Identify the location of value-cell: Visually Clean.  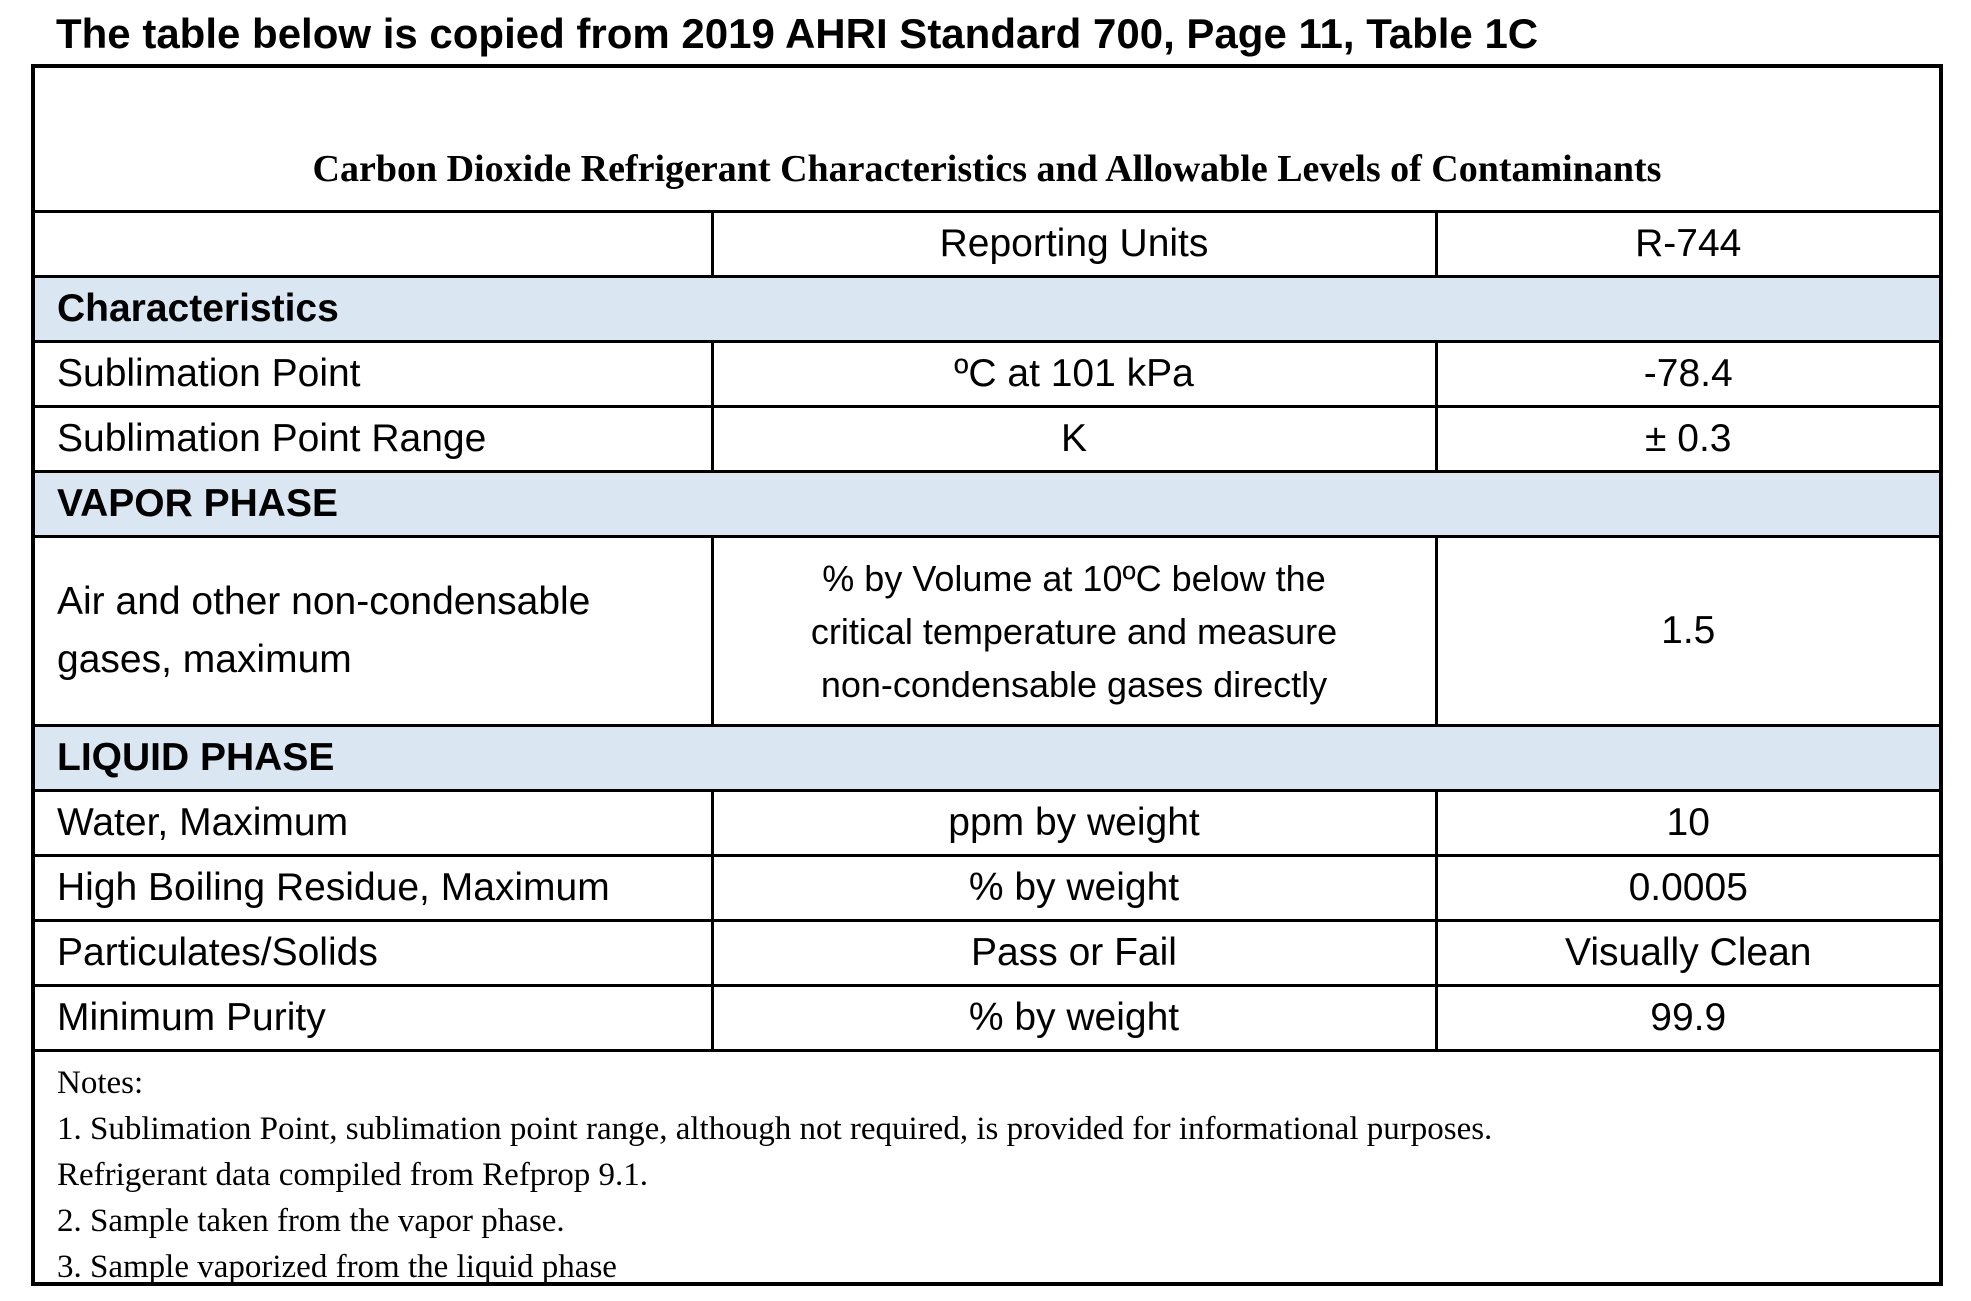
(1686, 953).